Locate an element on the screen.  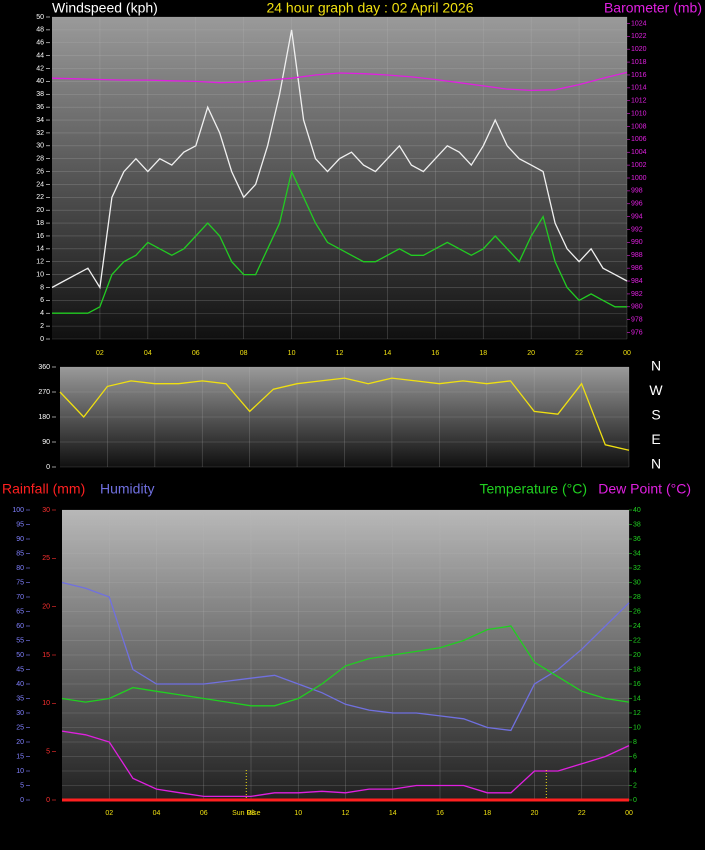
y-tick-label: 1010 is located at coordinates (639, 113).